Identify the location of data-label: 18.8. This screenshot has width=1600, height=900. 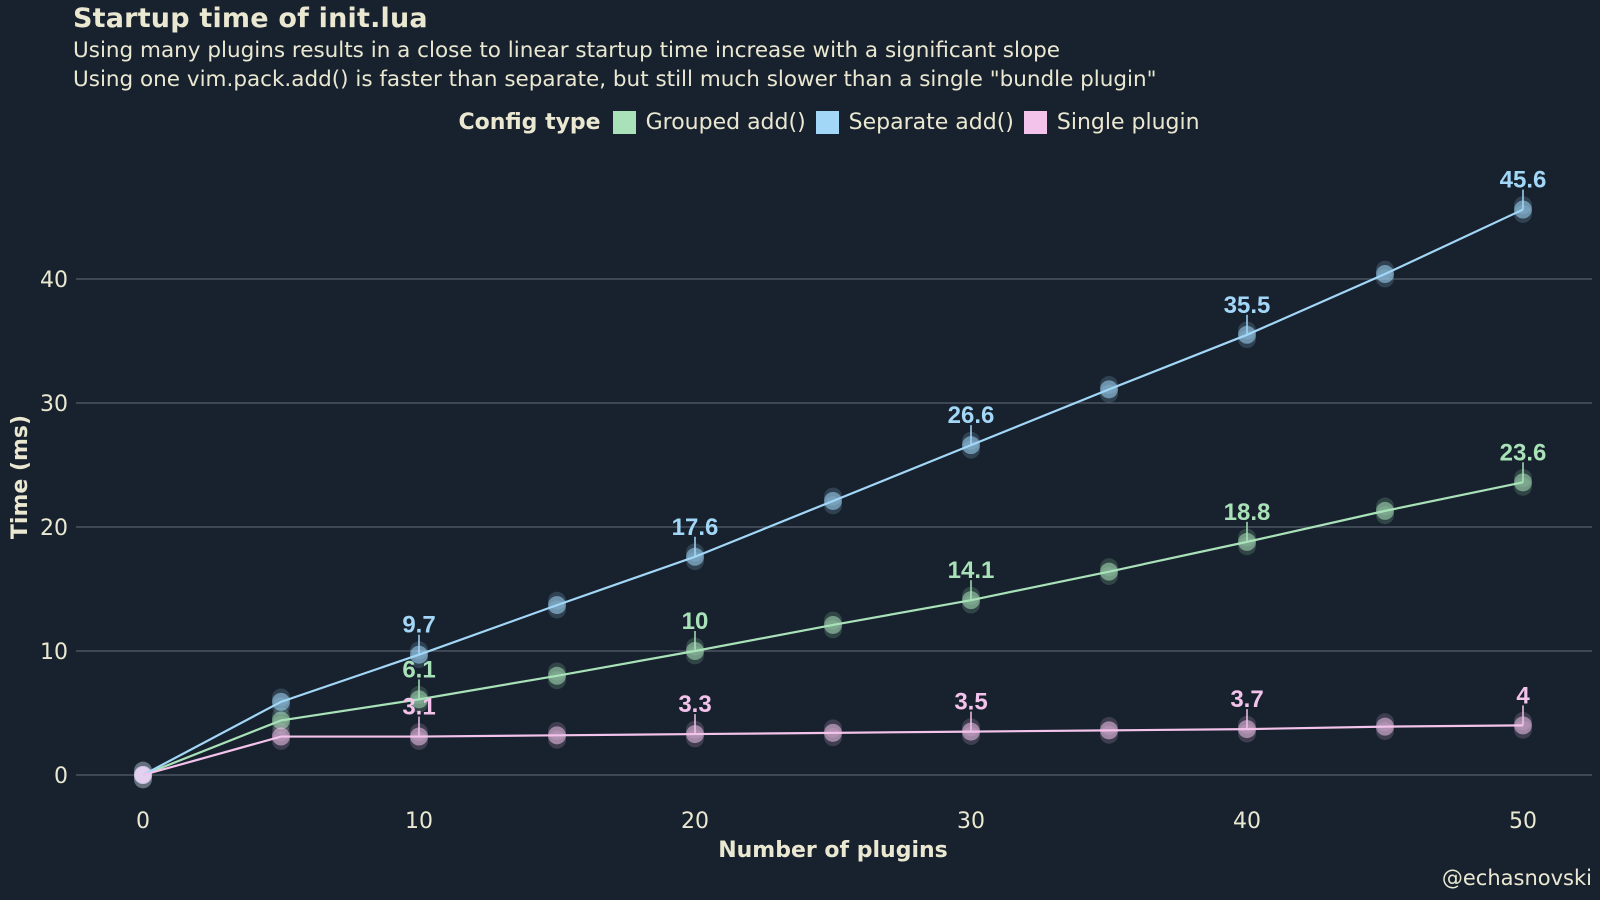
(1247, 512).